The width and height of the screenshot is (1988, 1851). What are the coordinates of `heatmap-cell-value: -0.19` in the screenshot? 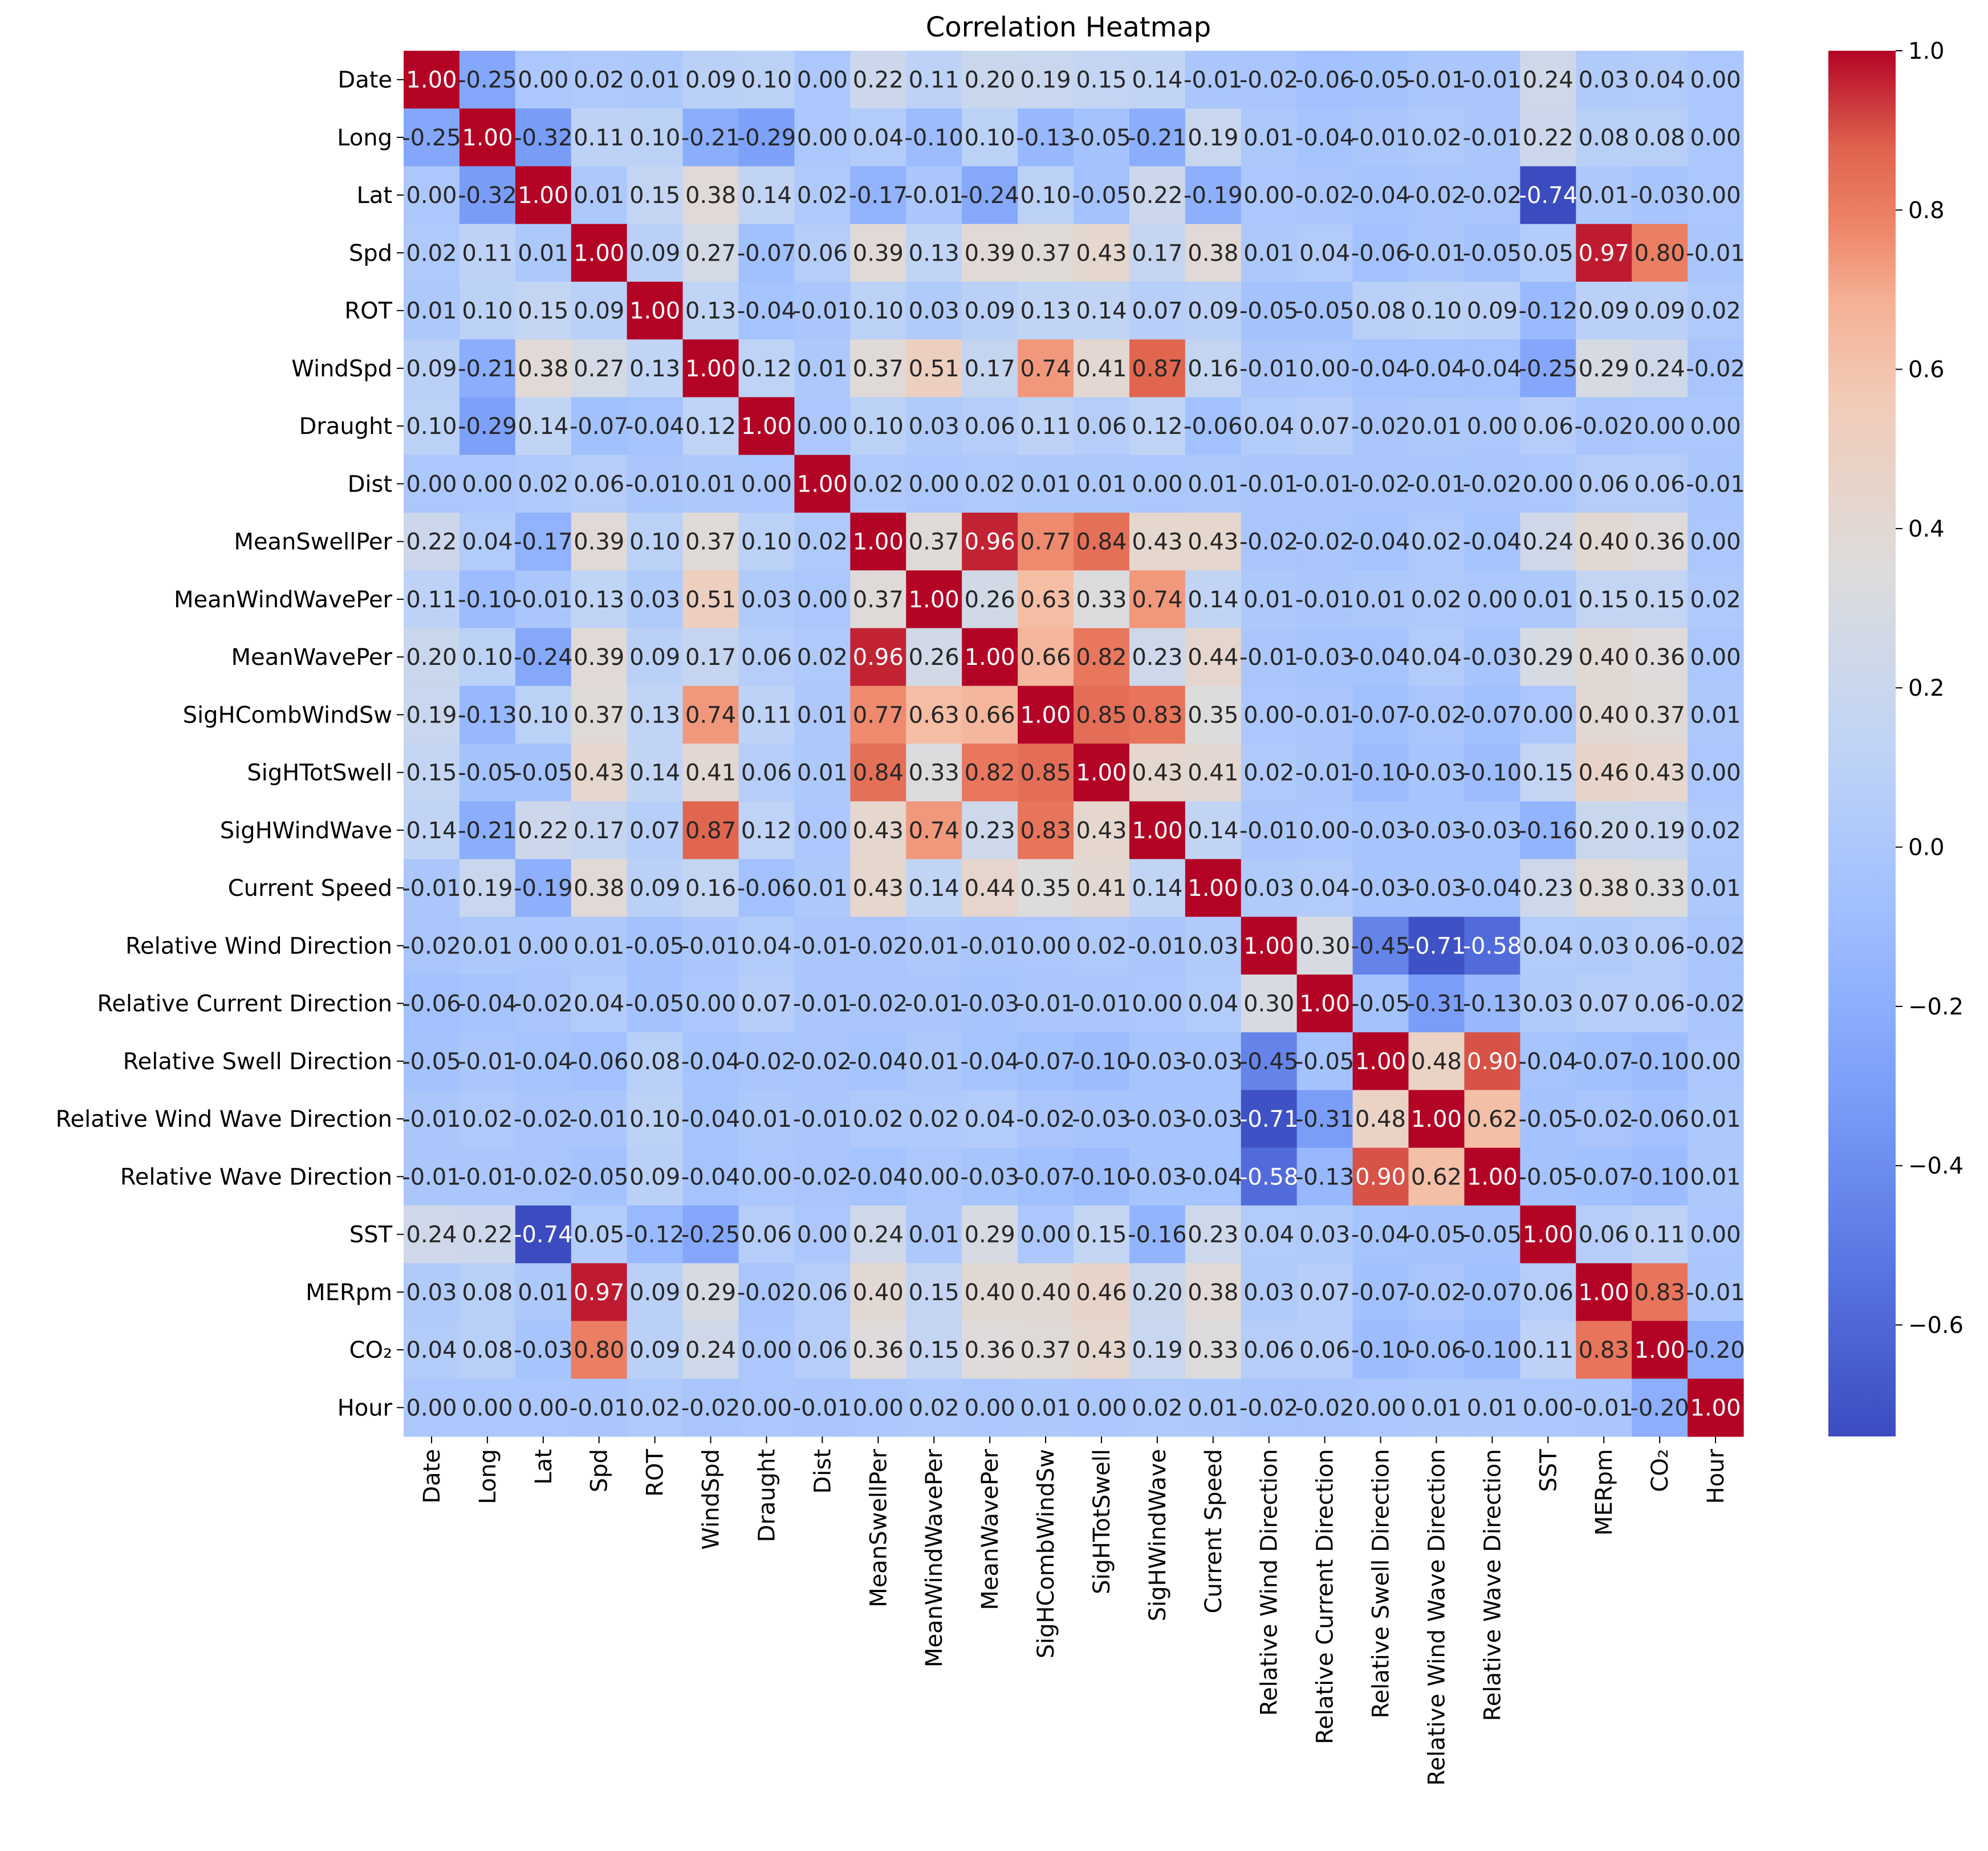 It's located at (1213, 195).